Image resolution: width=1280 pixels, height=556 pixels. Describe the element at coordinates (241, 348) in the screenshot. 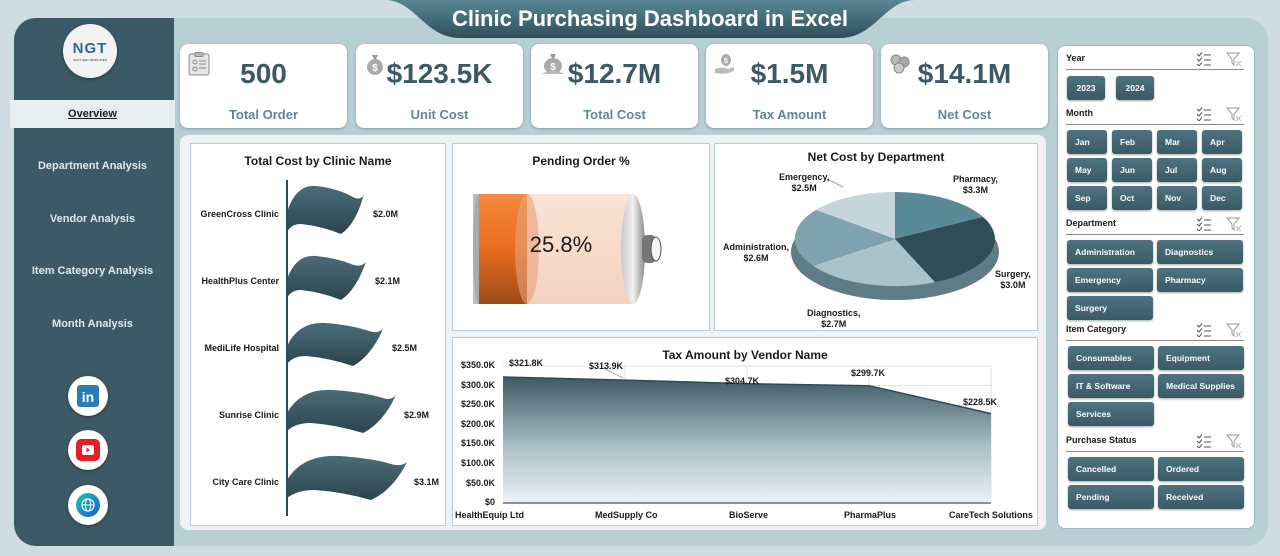

I see `clinic-label: MediLife Hospital` at that location.